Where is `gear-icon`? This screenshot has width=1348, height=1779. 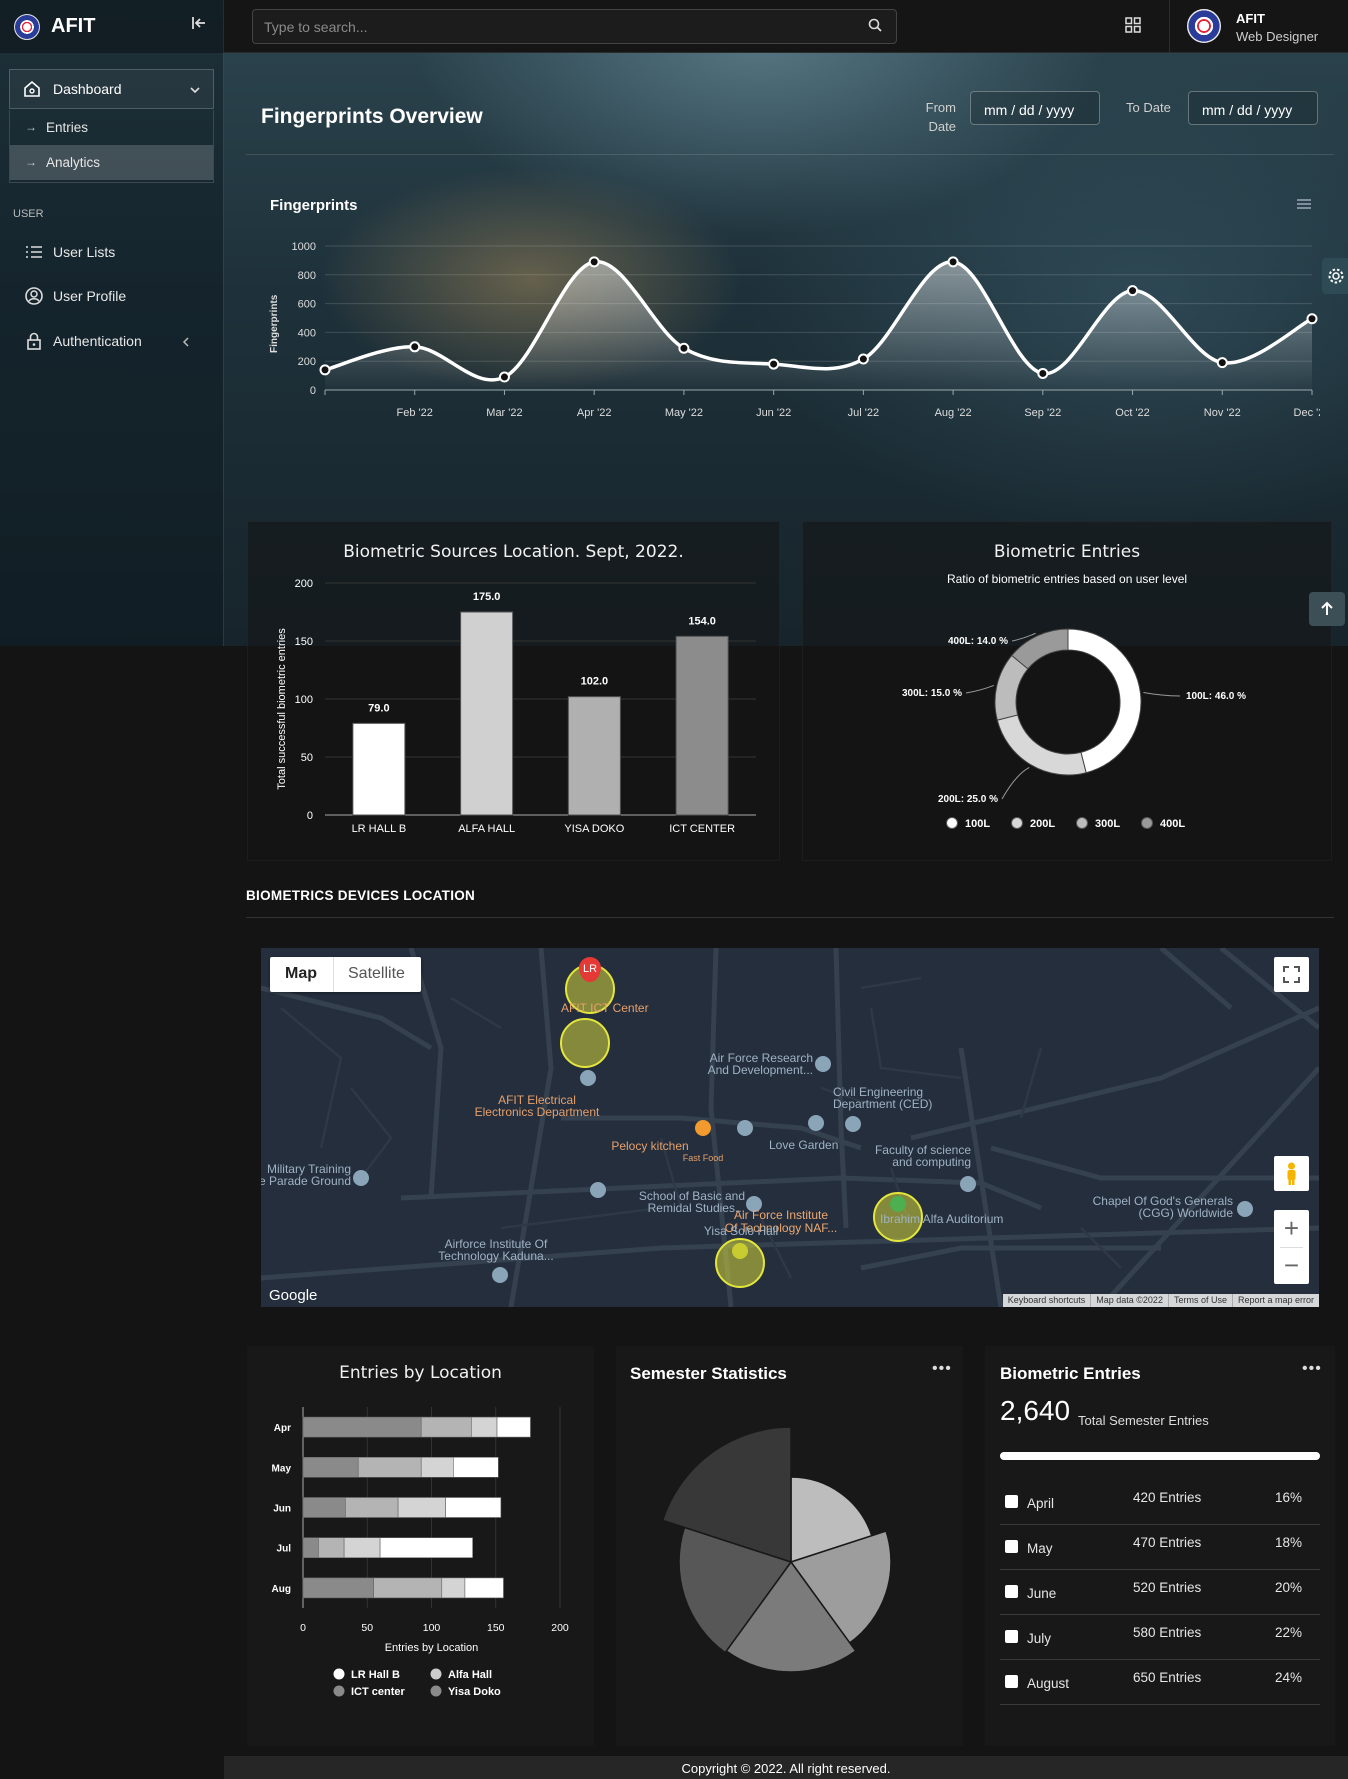 gear-icon is located at coordinates (1336, 276).